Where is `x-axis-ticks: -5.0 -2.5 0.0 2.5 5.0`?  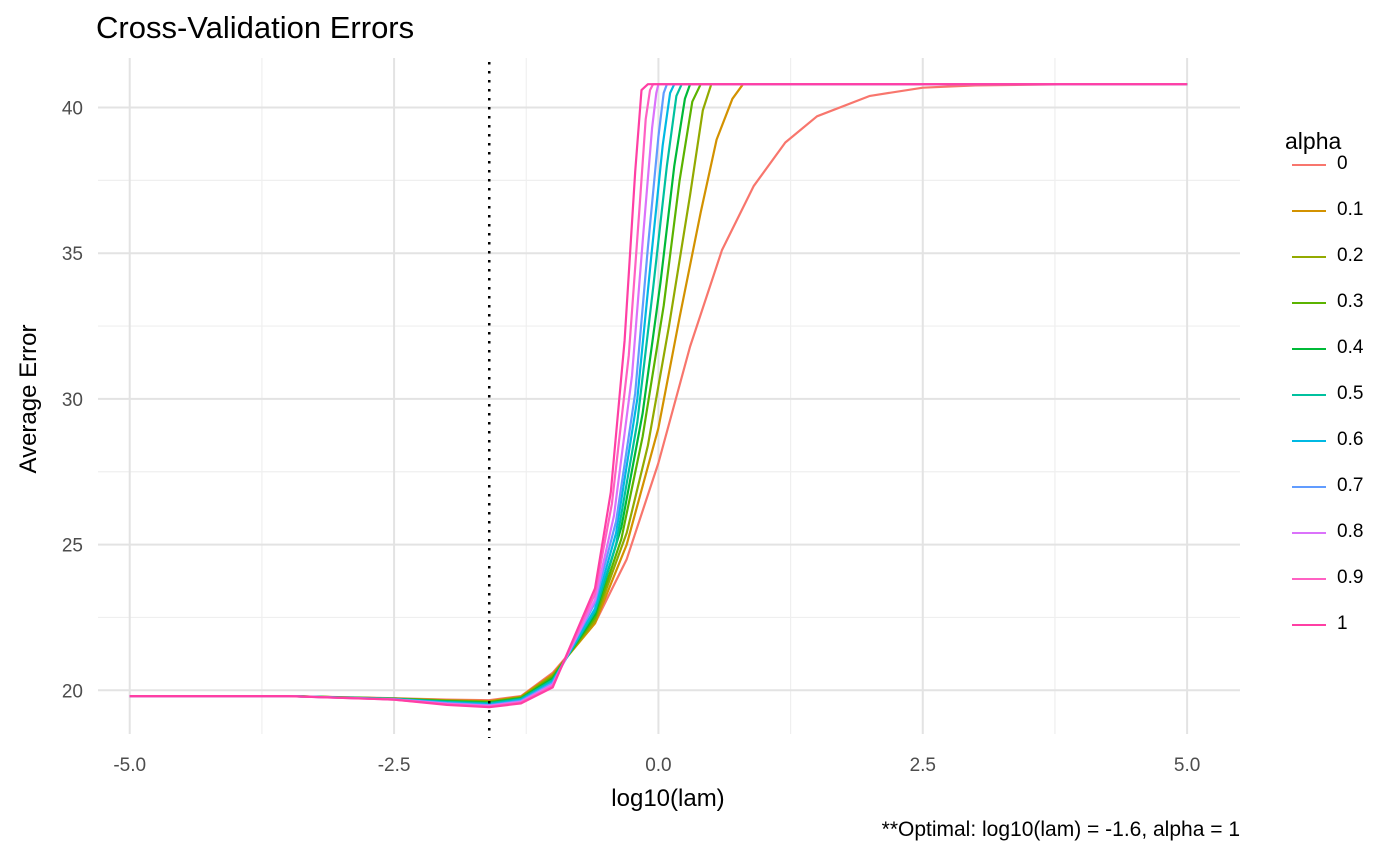 x-axis-ticks: -5.0 -2.5 0.0 2.5 5.0 is located at coordinates (656, 765).